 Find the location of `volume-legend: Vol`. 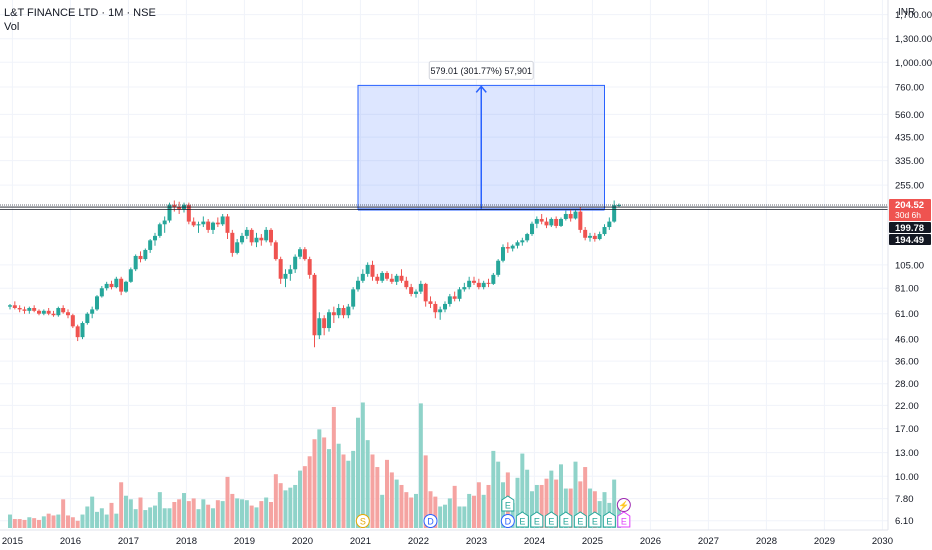

volume-legend: Vol is located at coordinates (12, 27).